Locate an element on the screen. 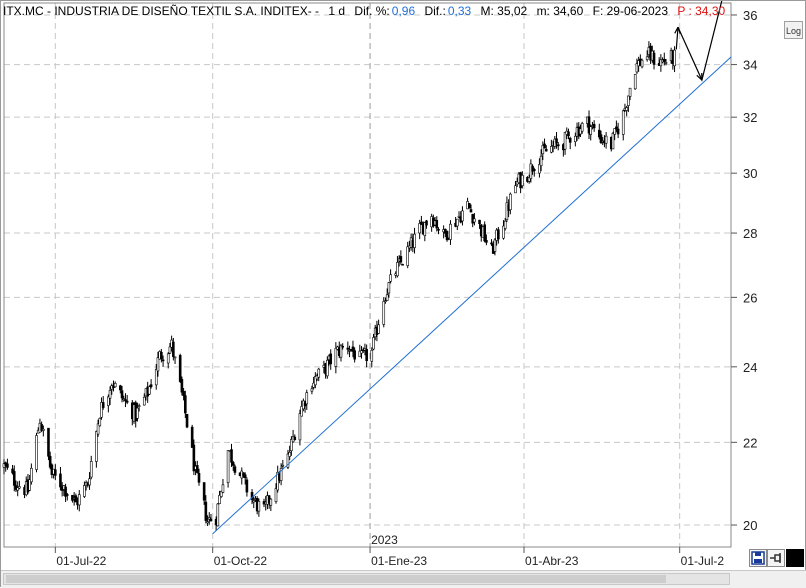 This screenshot has height=588, width=806. log-scale-button: Log is located at coordinates (793, 30).